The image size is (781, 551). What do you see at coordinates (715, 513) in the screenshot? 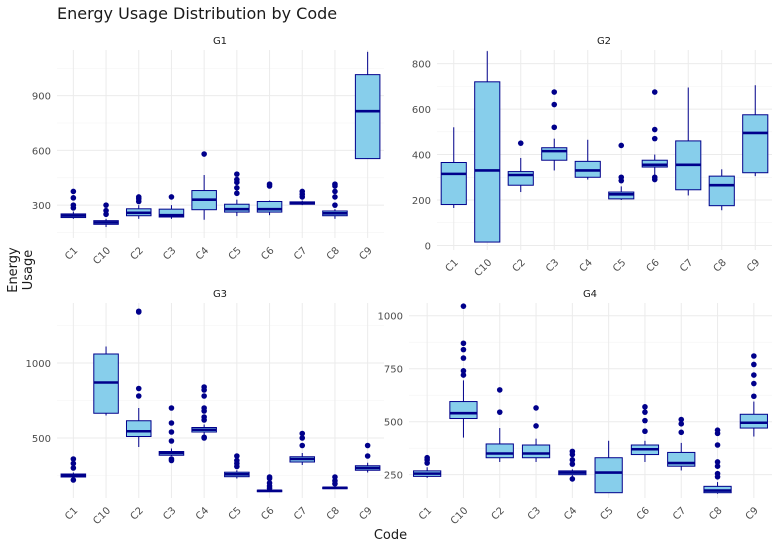
I see `x-tick-label: C8` at bounding box center [715, 513].